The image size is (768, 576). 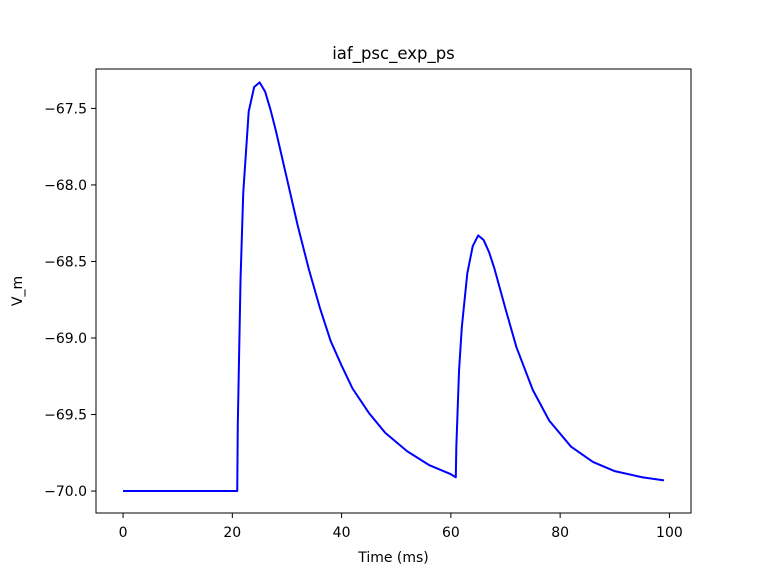 I want to click on x-tick-label: 40, so click(x=342, y=533).